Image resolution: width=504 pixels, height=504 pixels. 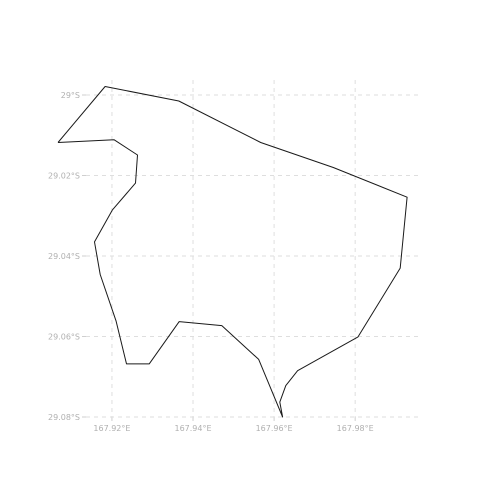 What do you see at coordinates (274, 428) in the screenshot?
I see `x-tick-label: 167.96°E` at bounding box center [274, 428].